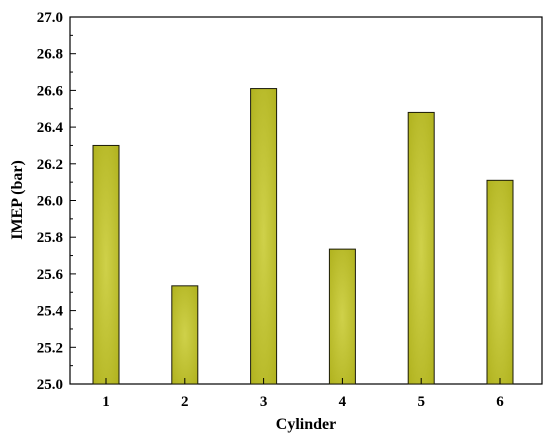 The image size is (550, 441). What do you see at coordinates (264, 402) in the screenshot?
I see `x-tick-label: 3` at bounding box center [264, 402].